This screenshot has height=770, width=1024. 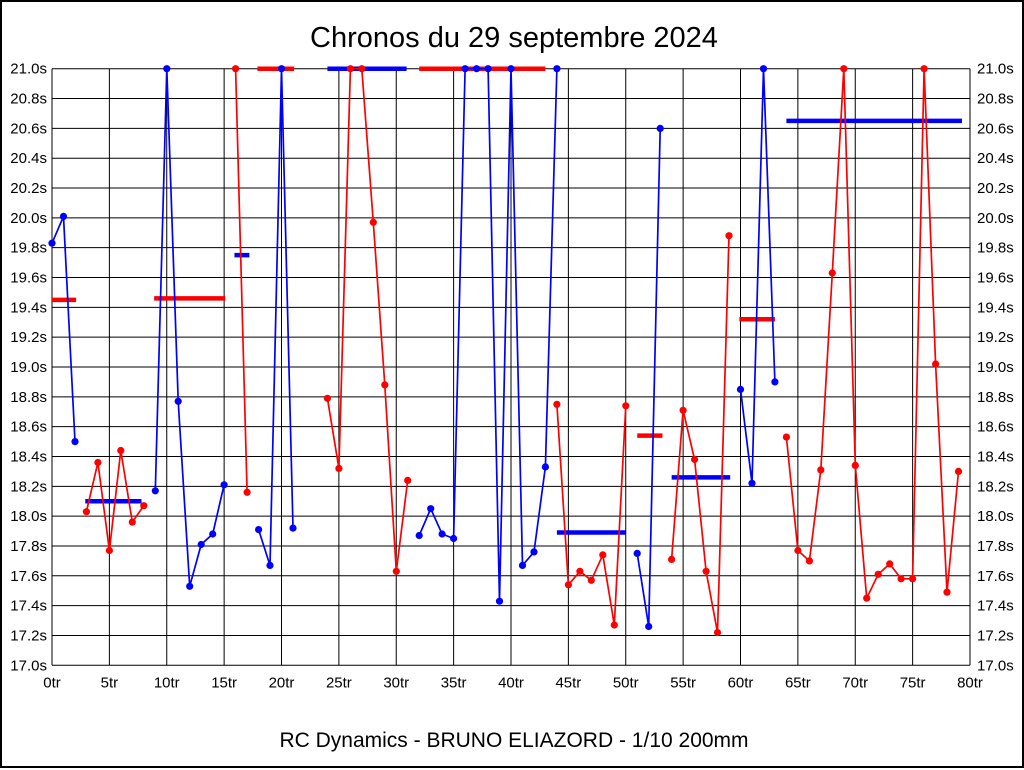 I want to click on x-axis-label: 30tr, so click(x=396, y=682).